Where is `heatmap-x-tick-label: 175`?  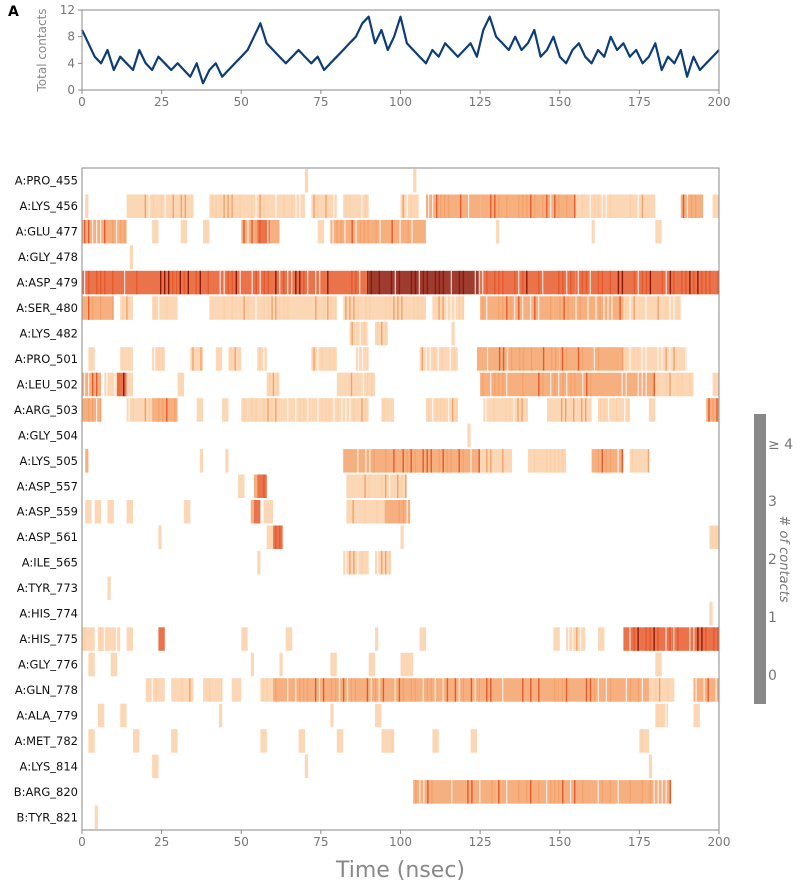
heatmap-x-tick-label: 175 is located at coordinates (639, 842).